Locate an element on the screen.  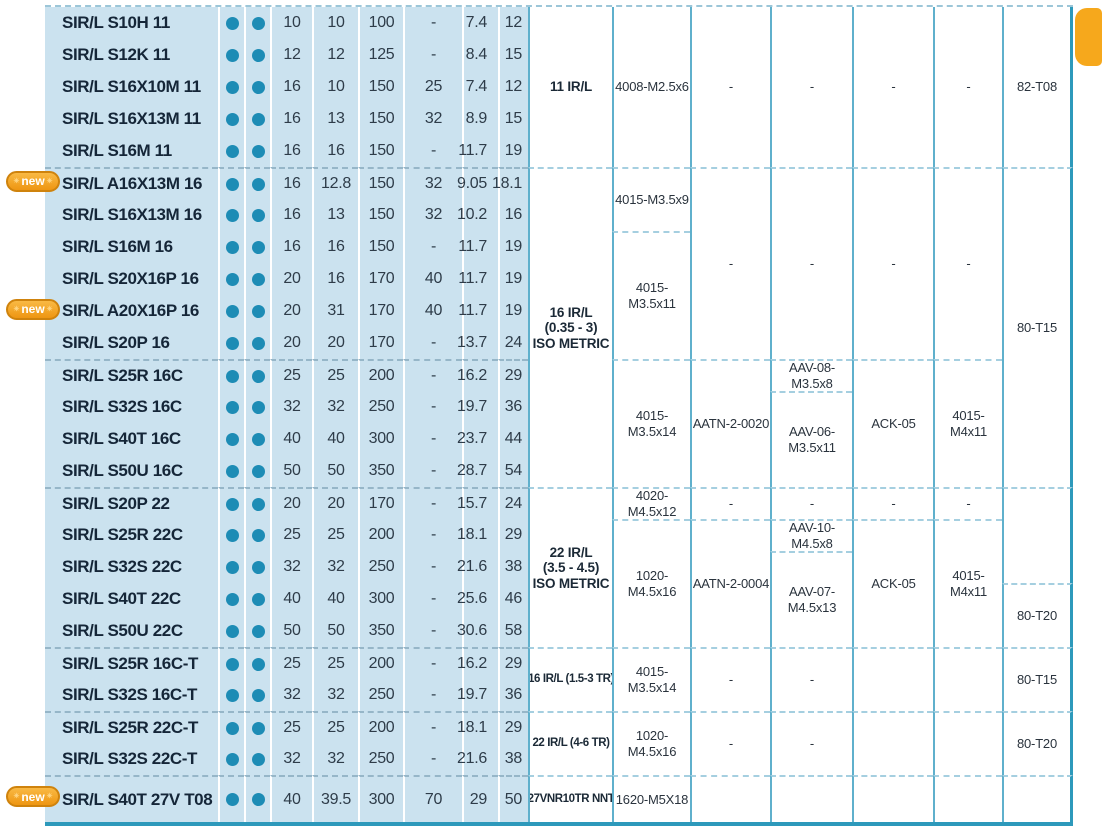
m4-key-text: 4015-M4x11 is located at coordinates (968, 423).